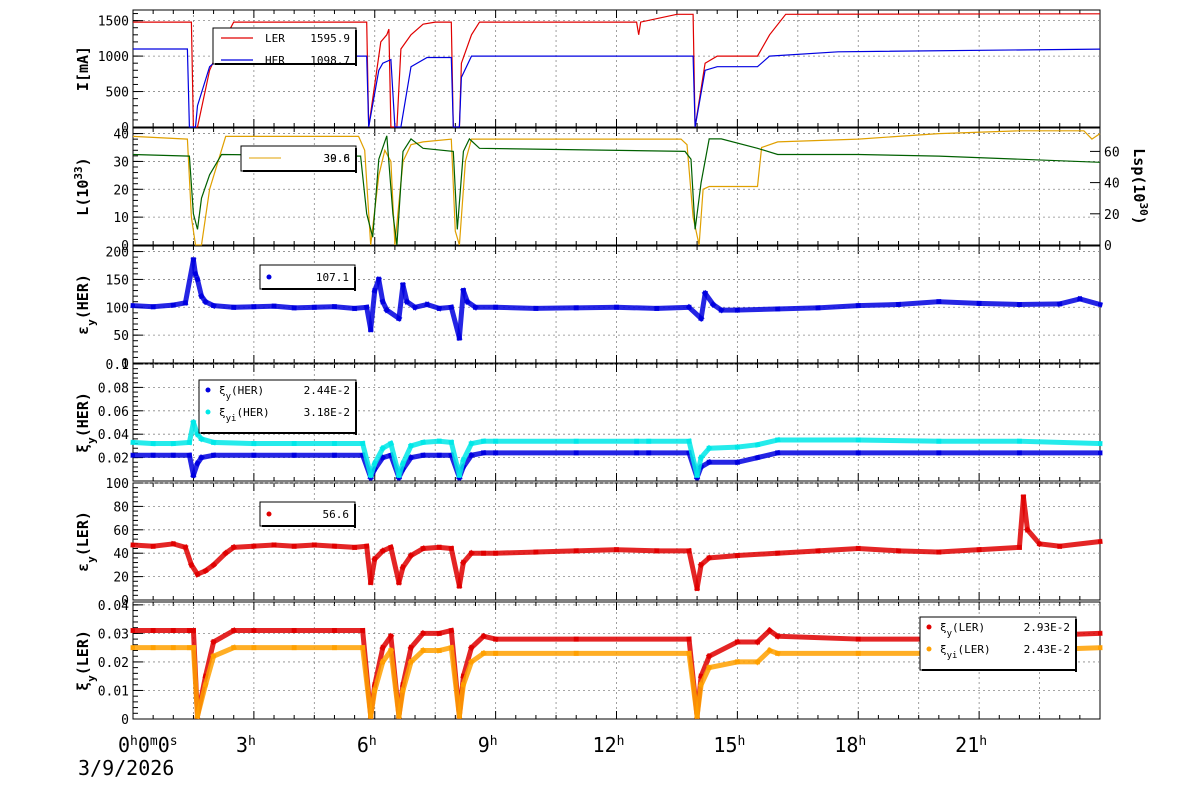  What do you see at coordinates (113, 388) in the screenshot?
I see `y-tick-label: 0.08` at bounding box center [113, 388].